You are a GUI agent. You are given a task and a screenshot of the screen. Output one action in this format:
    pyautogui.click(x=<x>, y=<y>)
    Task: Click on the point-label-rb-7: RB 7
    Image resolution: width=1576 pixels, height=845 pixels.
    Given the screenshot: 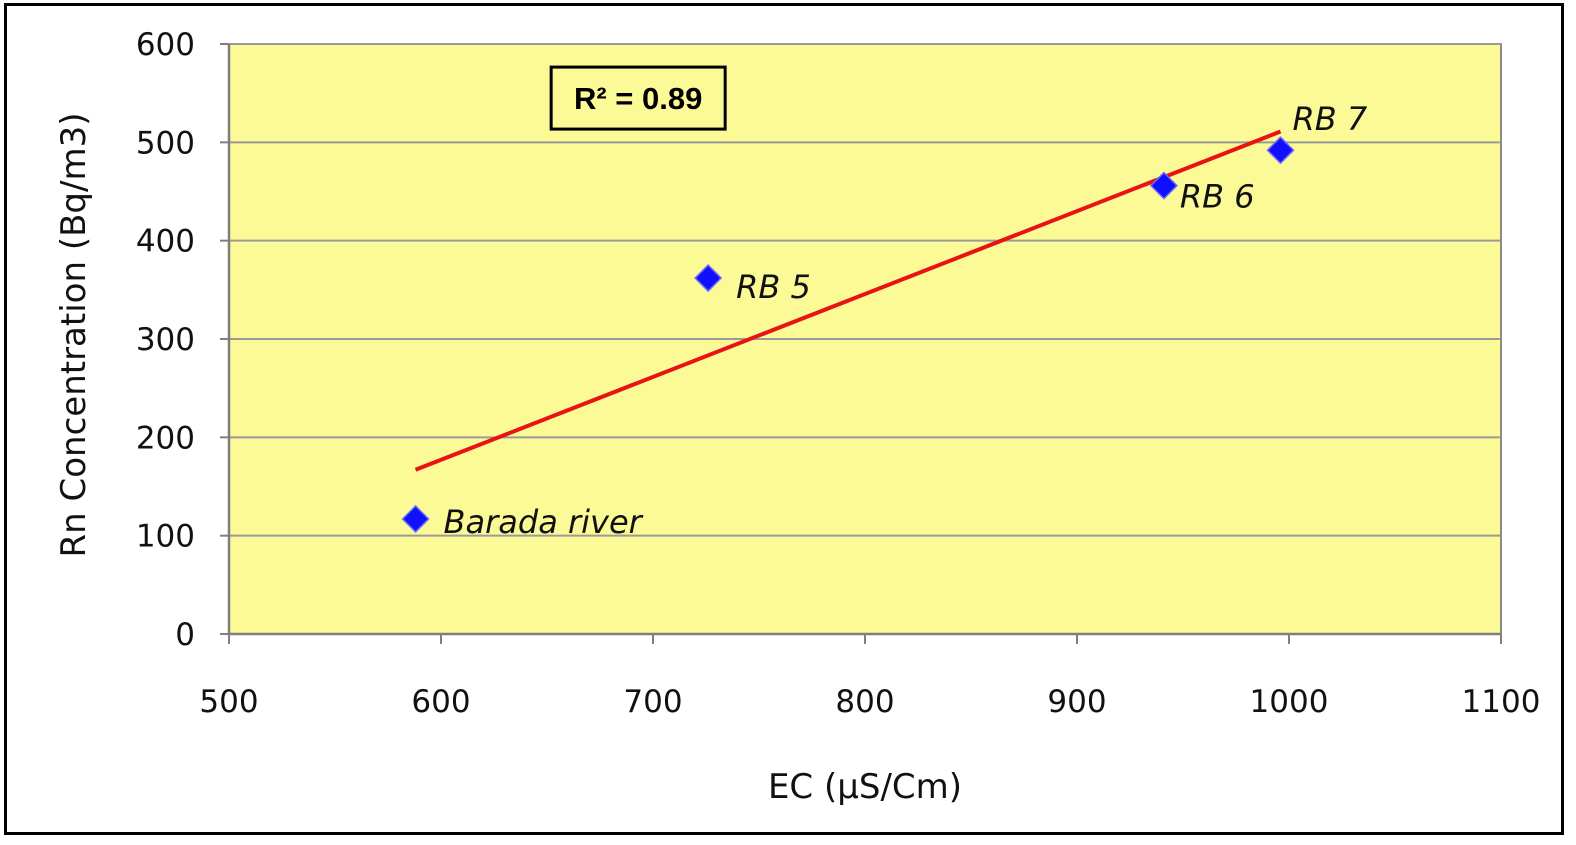 What is the action you would take?
    pyautogui.click(x=1330, y=119)
    